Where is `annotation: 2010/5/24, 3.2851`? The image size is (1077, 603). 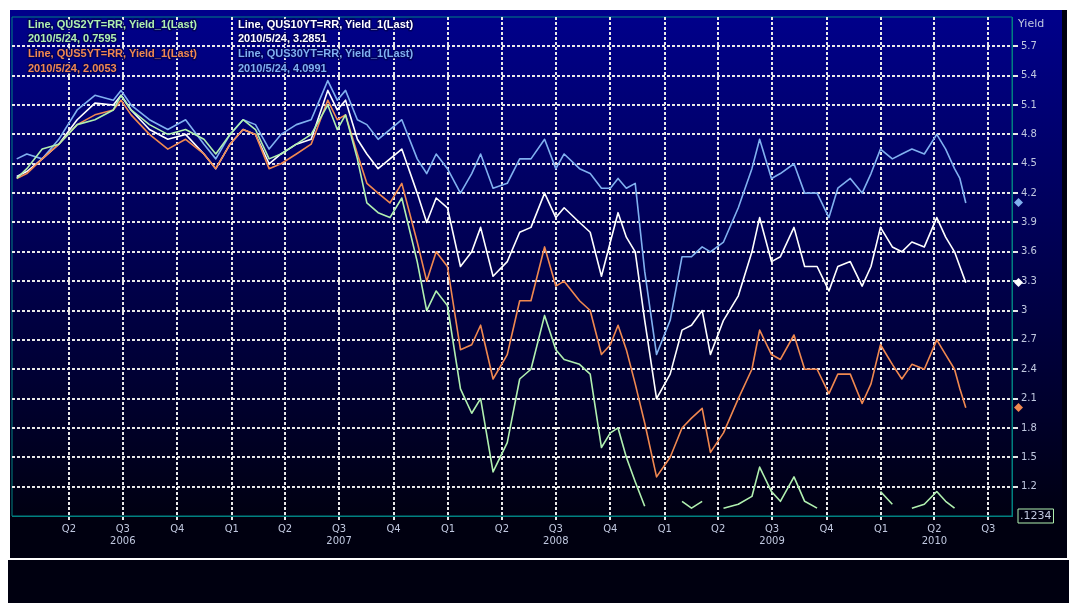 annotation: 2010/5/24, 3.2851 is located at coordinates (282, 38).